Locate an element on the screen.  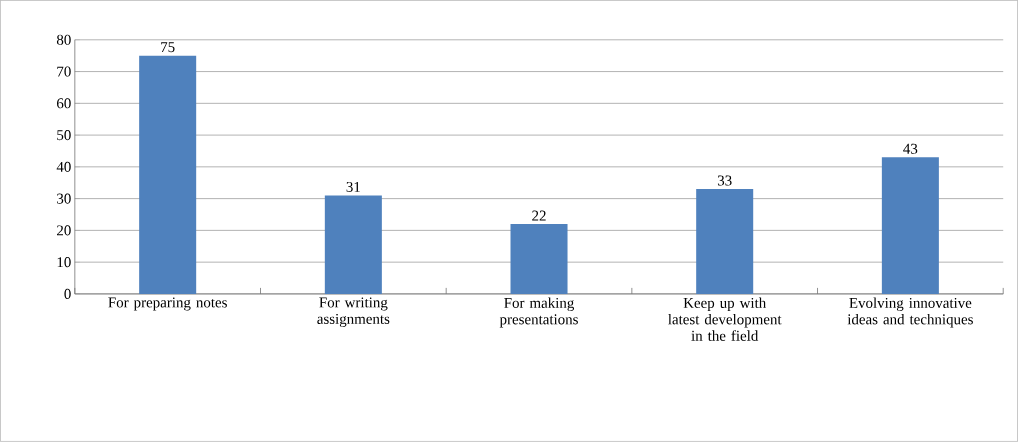
x-tick-label: Keep up with latest development in the field is located at coordinates (725, 319).